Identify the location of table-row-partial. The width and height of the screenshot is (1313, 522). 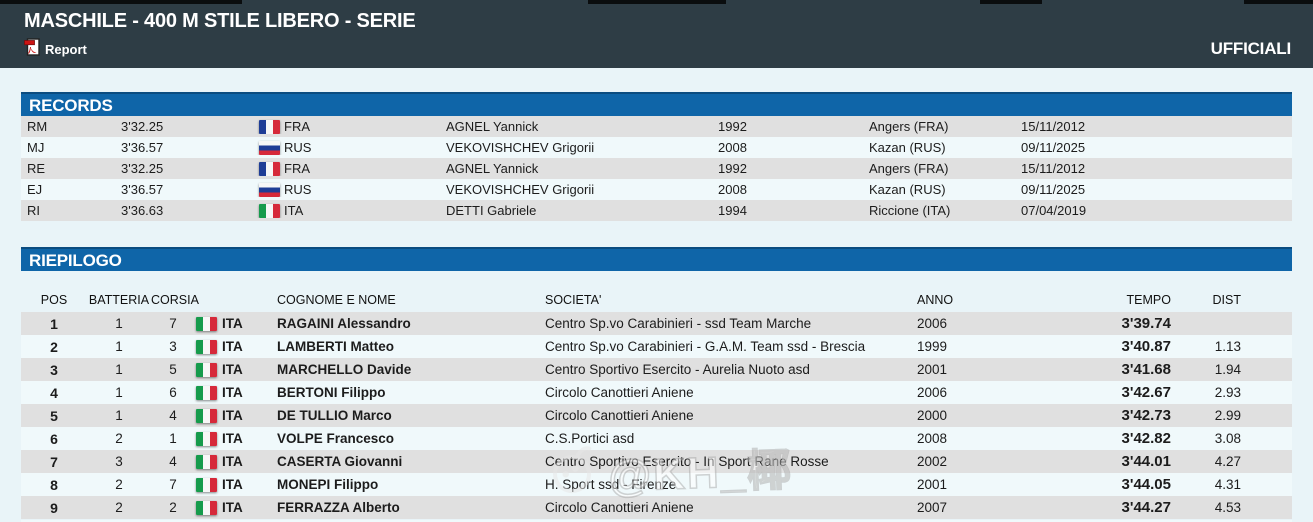
(656, 521).